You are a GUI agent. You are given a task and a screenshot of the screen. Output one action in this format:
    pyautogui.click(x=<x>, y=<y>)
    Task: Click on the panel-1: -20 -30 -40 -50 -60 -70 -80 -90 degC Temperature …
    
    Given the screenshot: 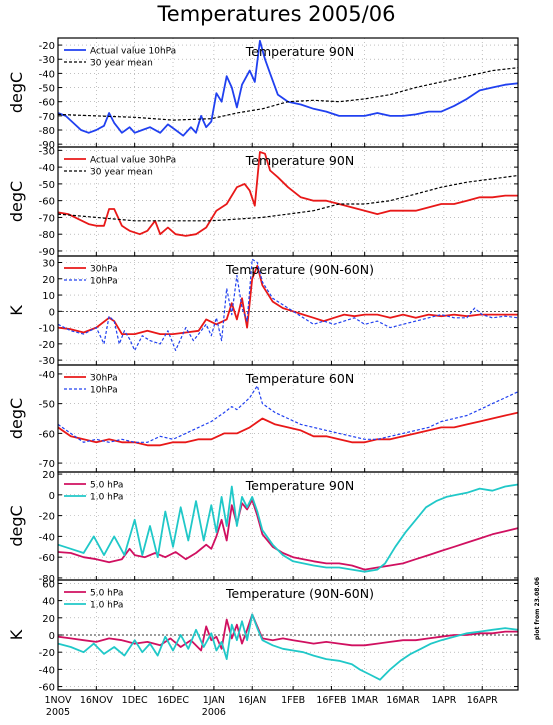 What is the action you would take?
    pyautogui.click(x=263, y=94)
    